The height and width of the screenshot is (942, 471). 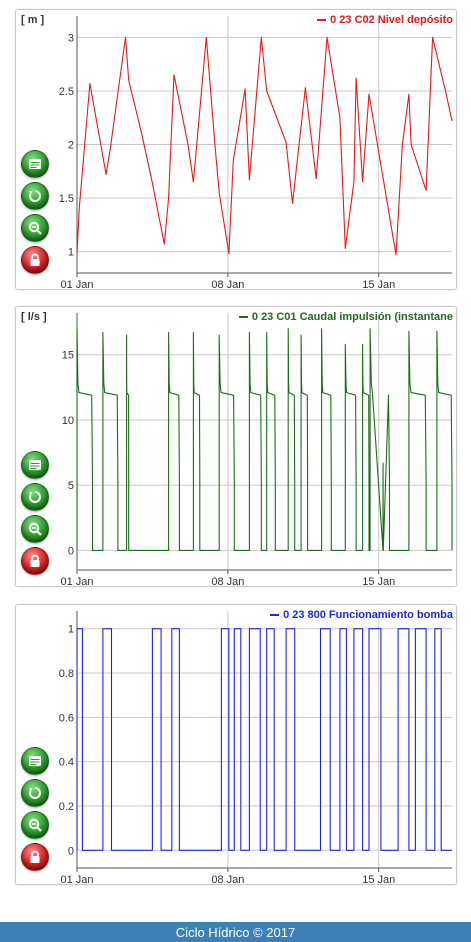 I want to click on legend: 0 23 C01 Caudal impulsión (instantane, so click(x=345, y=317).